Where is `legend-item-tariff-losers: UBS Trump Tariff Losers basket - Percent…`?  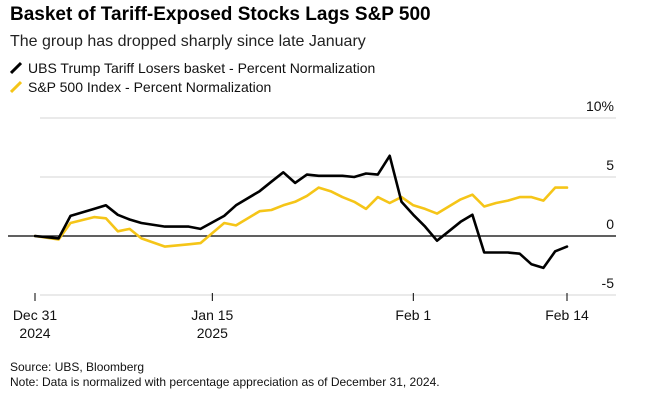
legend-item-tariff-losers: UBS Trump Tariff Losers basket - Percent… is located at coordinates (192, 67).